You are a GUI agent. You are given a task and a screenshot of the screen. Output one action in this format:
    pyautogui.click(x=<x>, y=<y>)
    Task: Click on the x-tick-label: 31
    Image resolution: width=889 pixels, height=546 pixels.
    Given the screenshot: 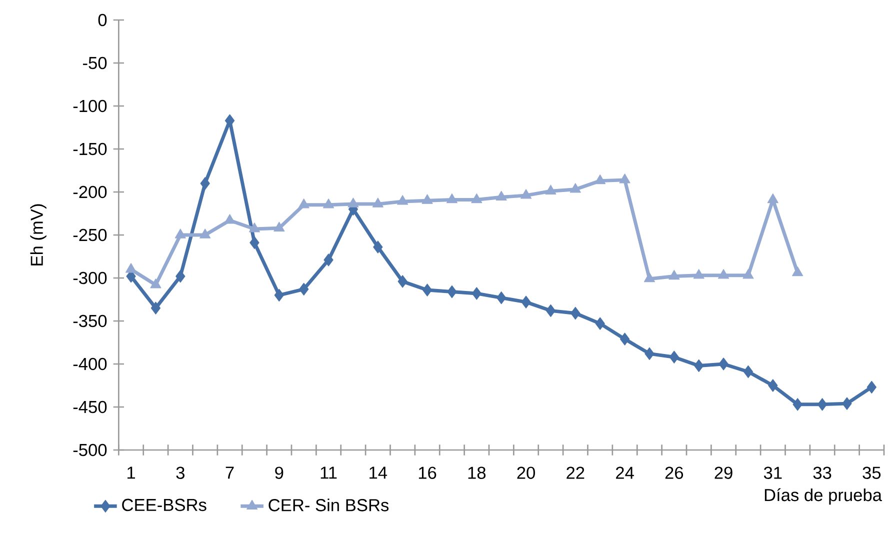 What is the action you would take?
    pyautogui.click(x=773, y=472)
    